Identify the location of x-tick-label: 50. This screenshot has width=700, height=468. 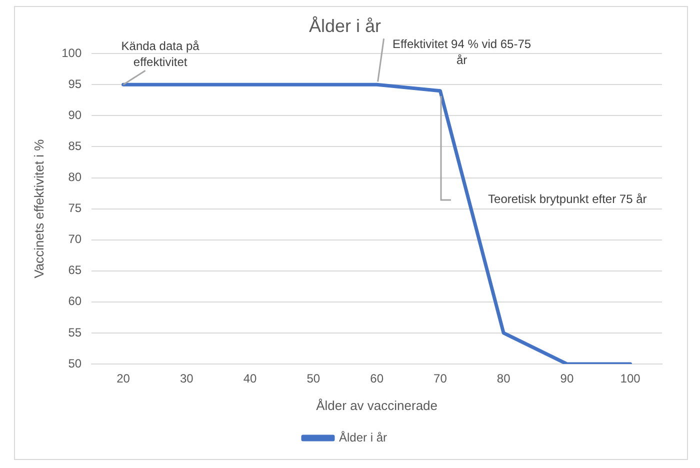
(313, 379).